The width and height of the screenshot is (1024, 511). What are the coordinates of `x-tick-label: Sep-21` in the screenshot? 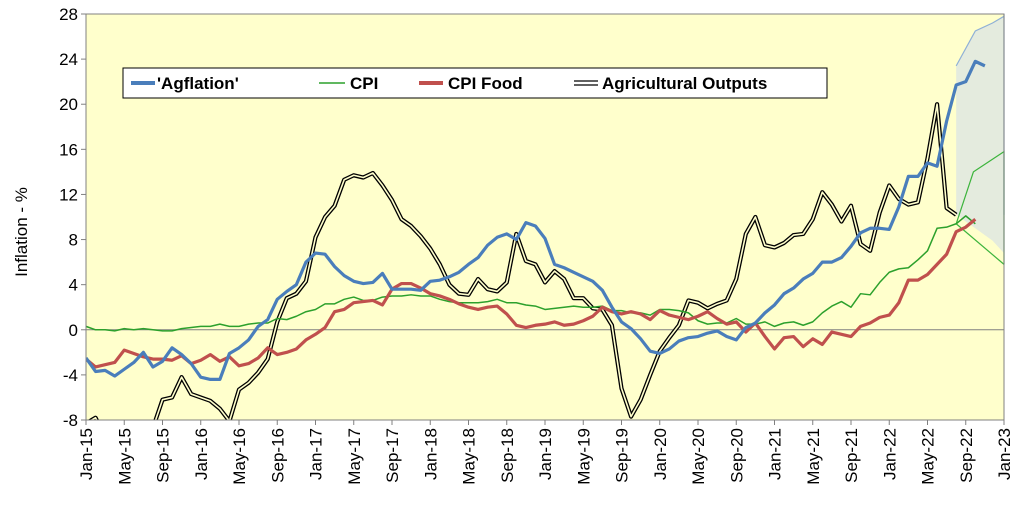 It's located at (851, 455).